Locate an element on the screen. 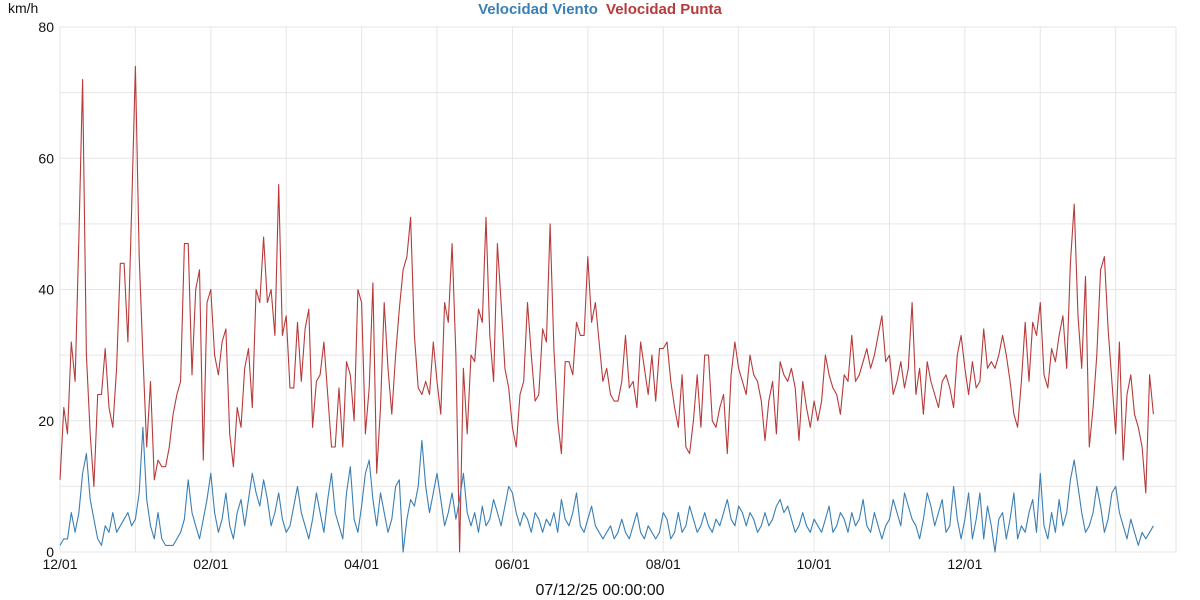 The height and width of the screenshot is (600, 1200). x-tick-label: 10/01 is located at coordinates (814, 564).